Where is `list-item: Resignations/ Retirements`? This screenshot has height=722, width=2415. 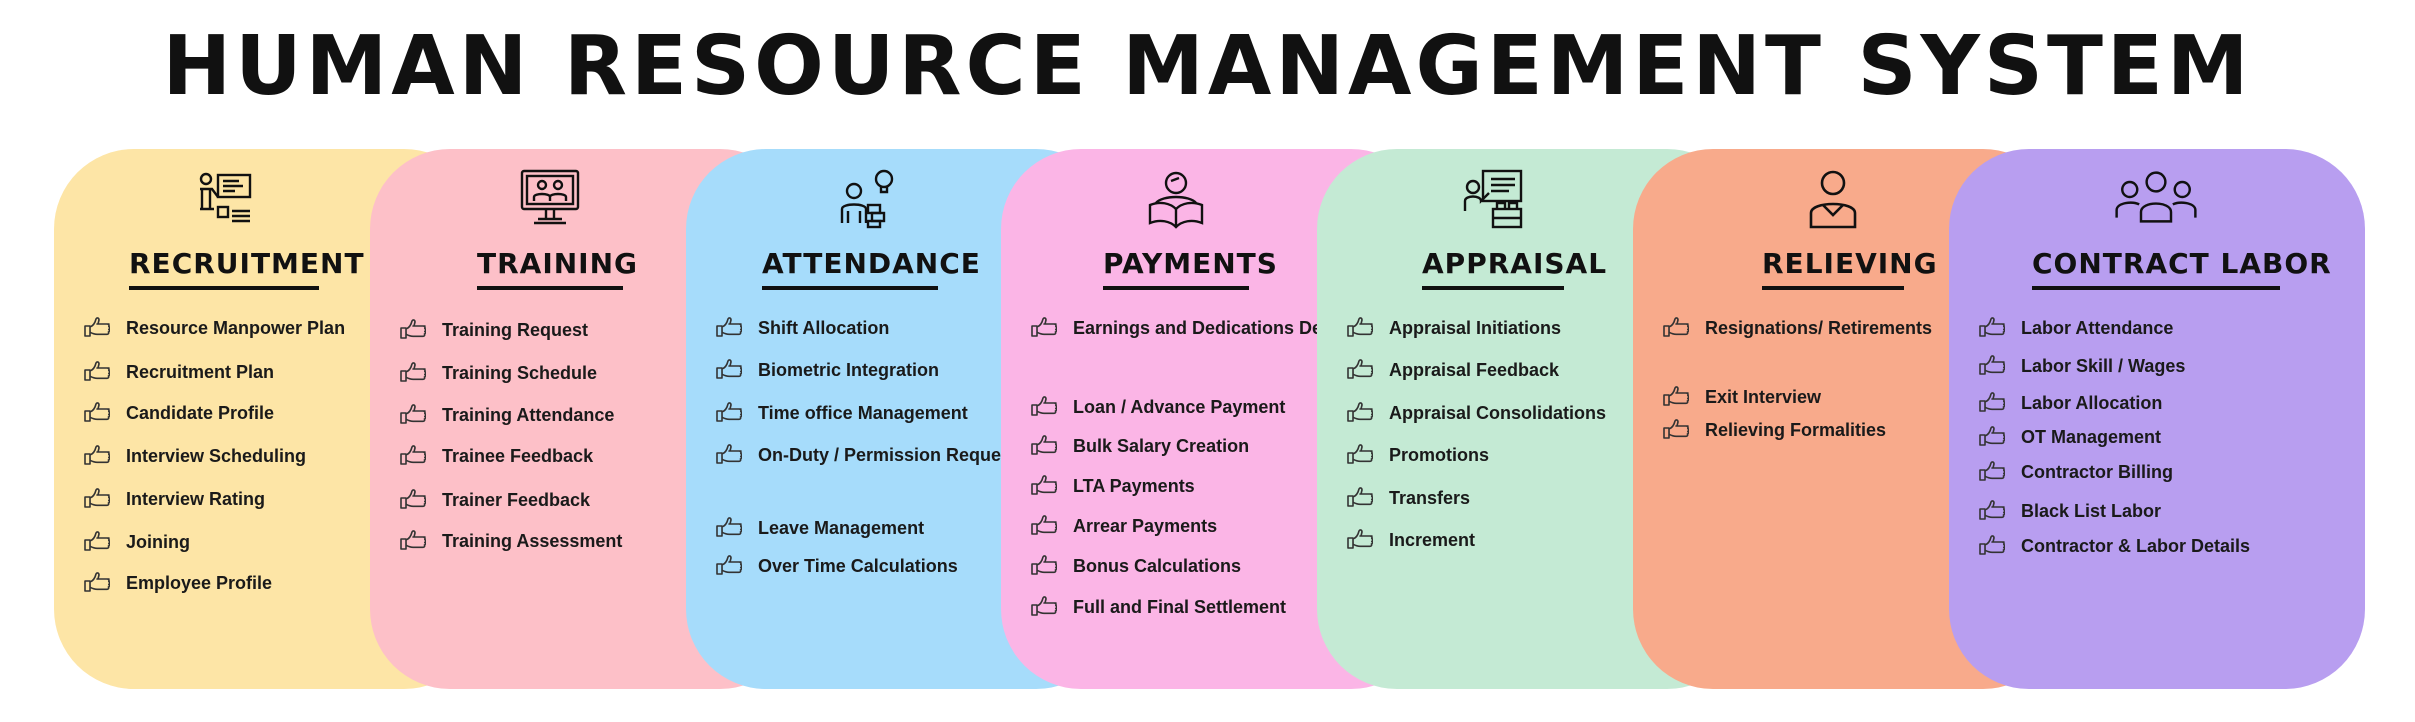
list-item: Resignations/ Retirements is located at coordinates (1848, 328).